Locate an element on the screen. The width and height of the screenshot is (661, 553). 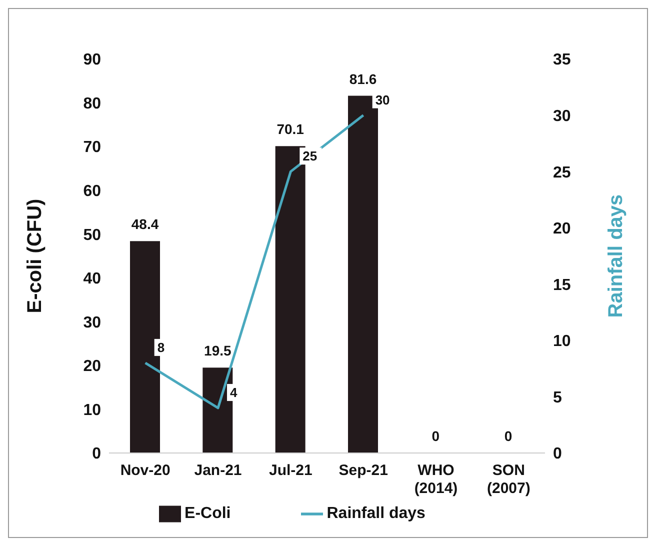
legend-label: Rainfall days is located at coordinates (376, 513).